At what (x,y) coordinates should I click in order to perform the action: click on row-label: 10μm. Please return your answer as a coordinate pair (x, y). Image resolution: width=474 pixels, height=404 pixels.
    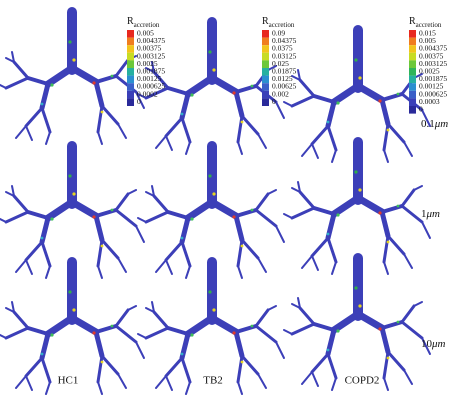
    Looking at the image, I should click on (433, 344).